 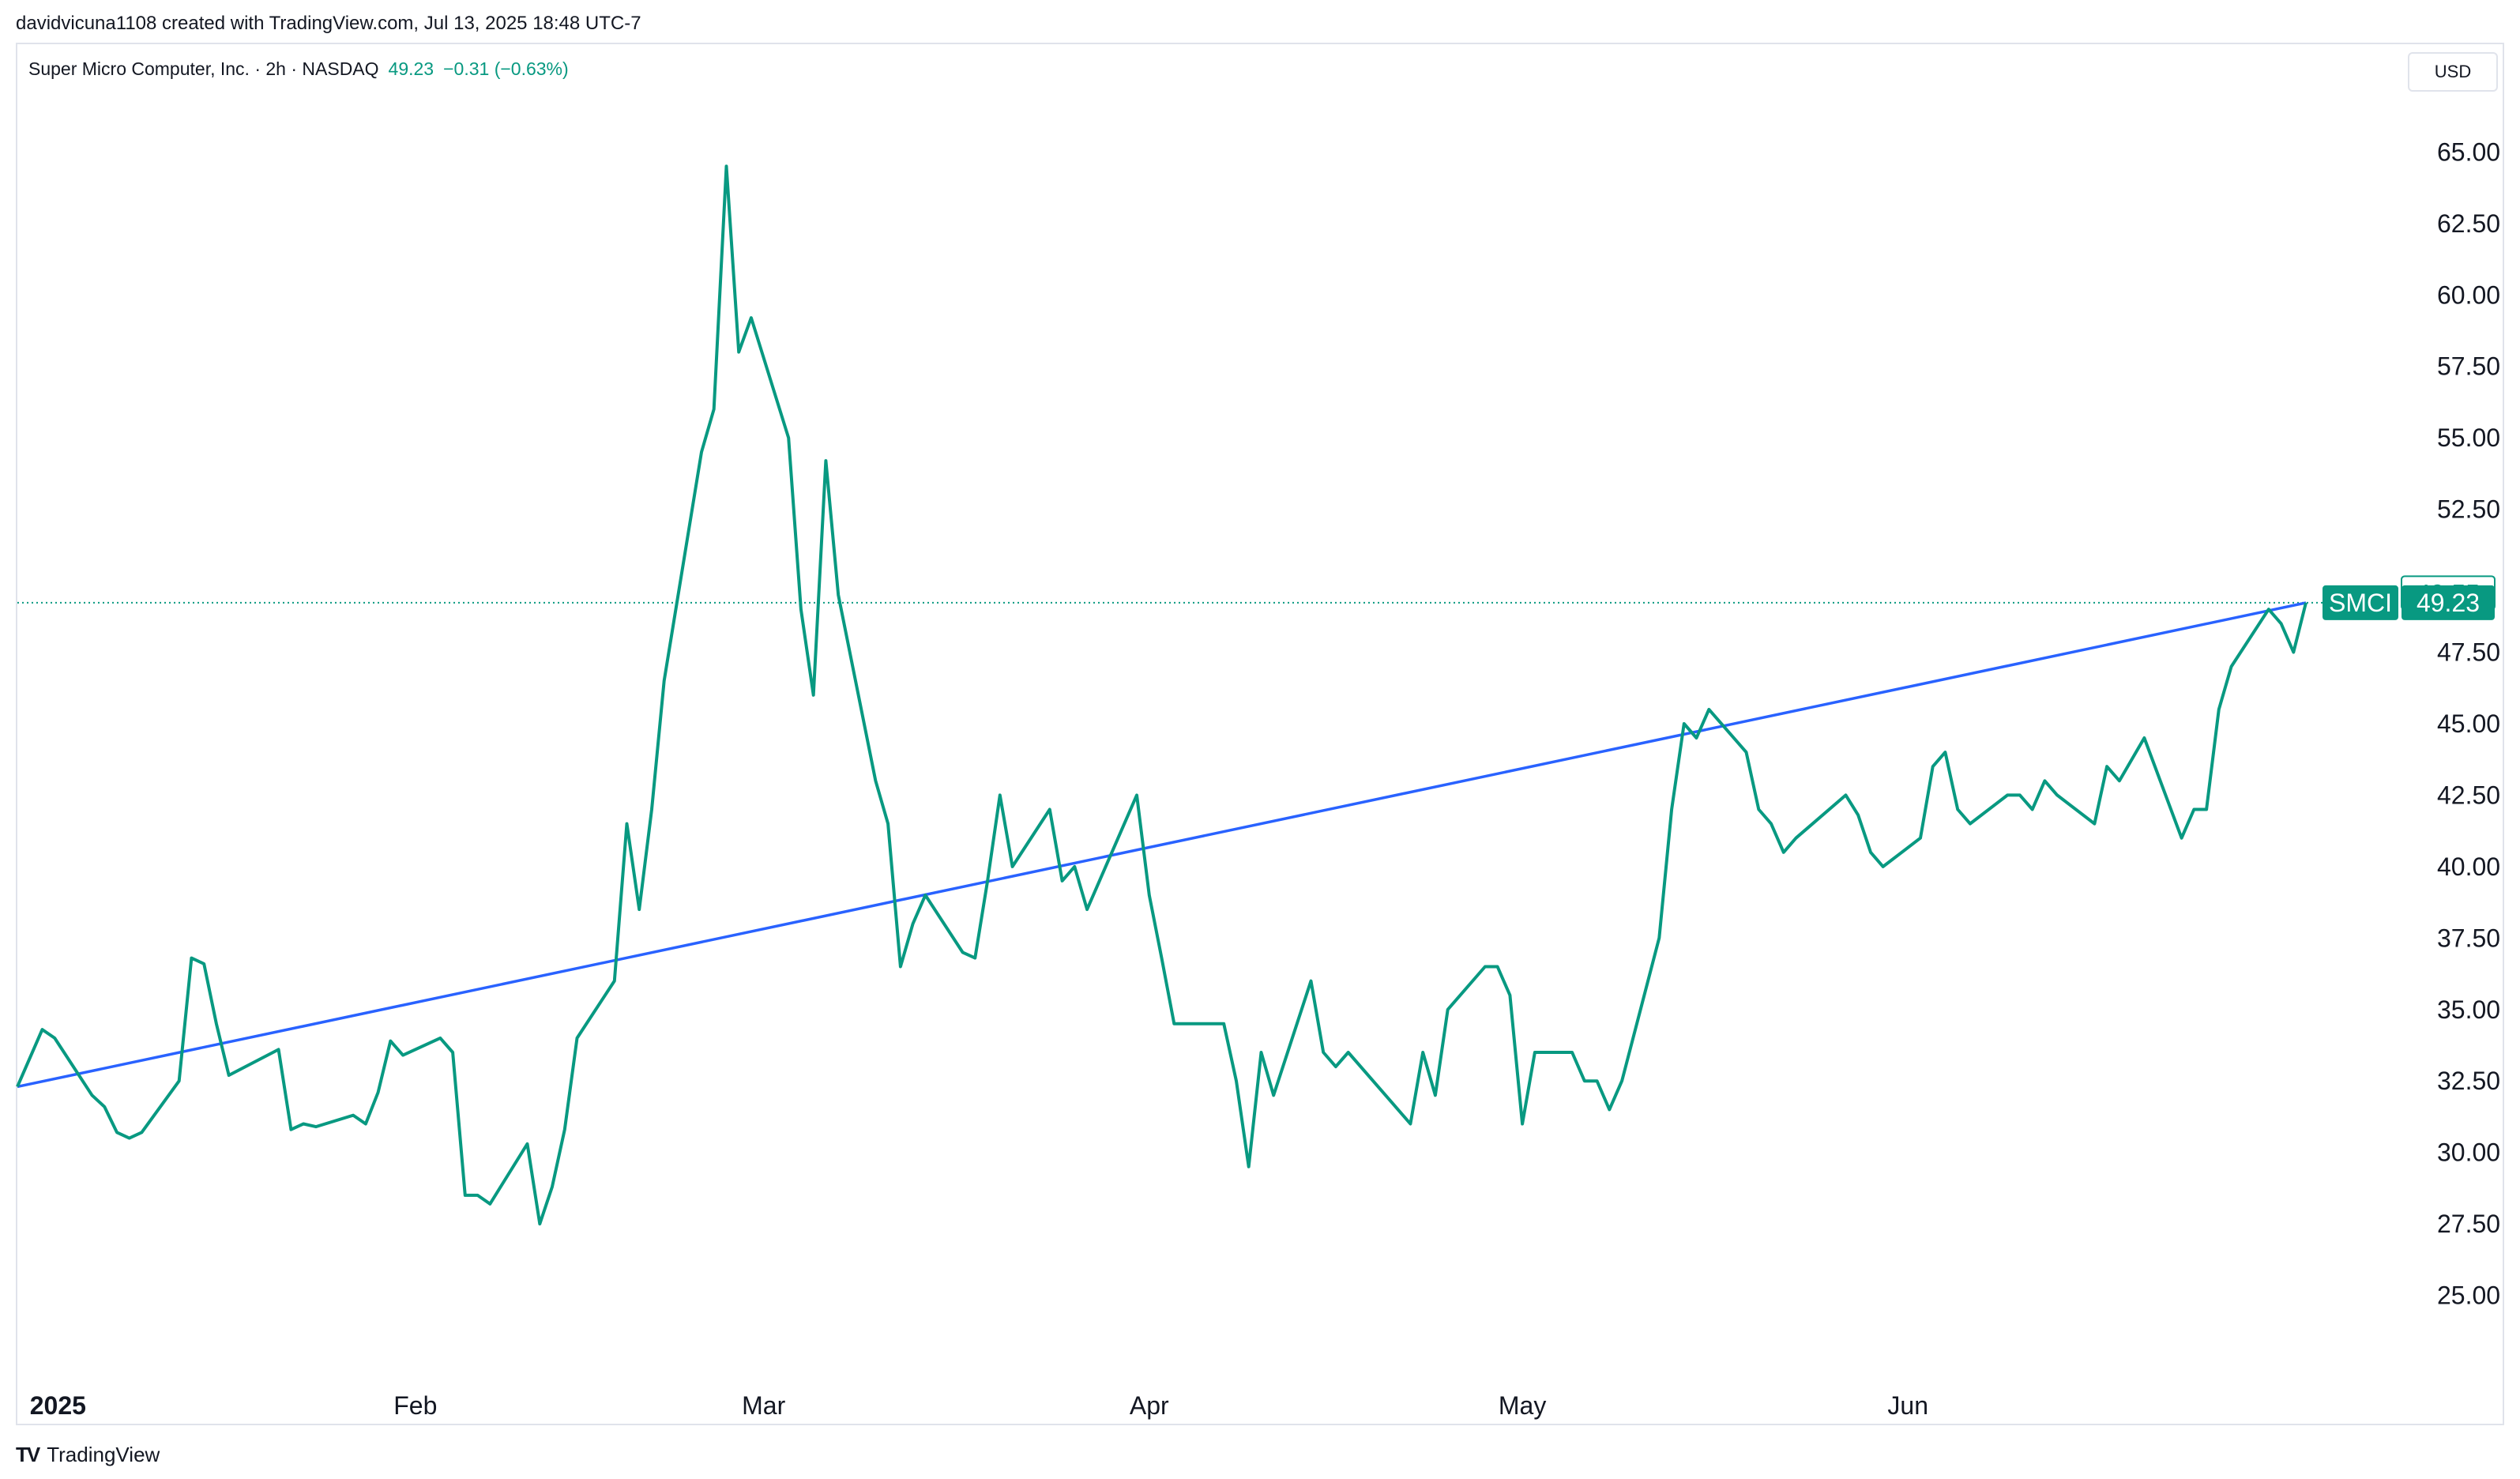 What do you see at coordinates (2468, 795) in the screenshot?
I see `y-tick-label: 42.50` at bounding box center [2468, 795].